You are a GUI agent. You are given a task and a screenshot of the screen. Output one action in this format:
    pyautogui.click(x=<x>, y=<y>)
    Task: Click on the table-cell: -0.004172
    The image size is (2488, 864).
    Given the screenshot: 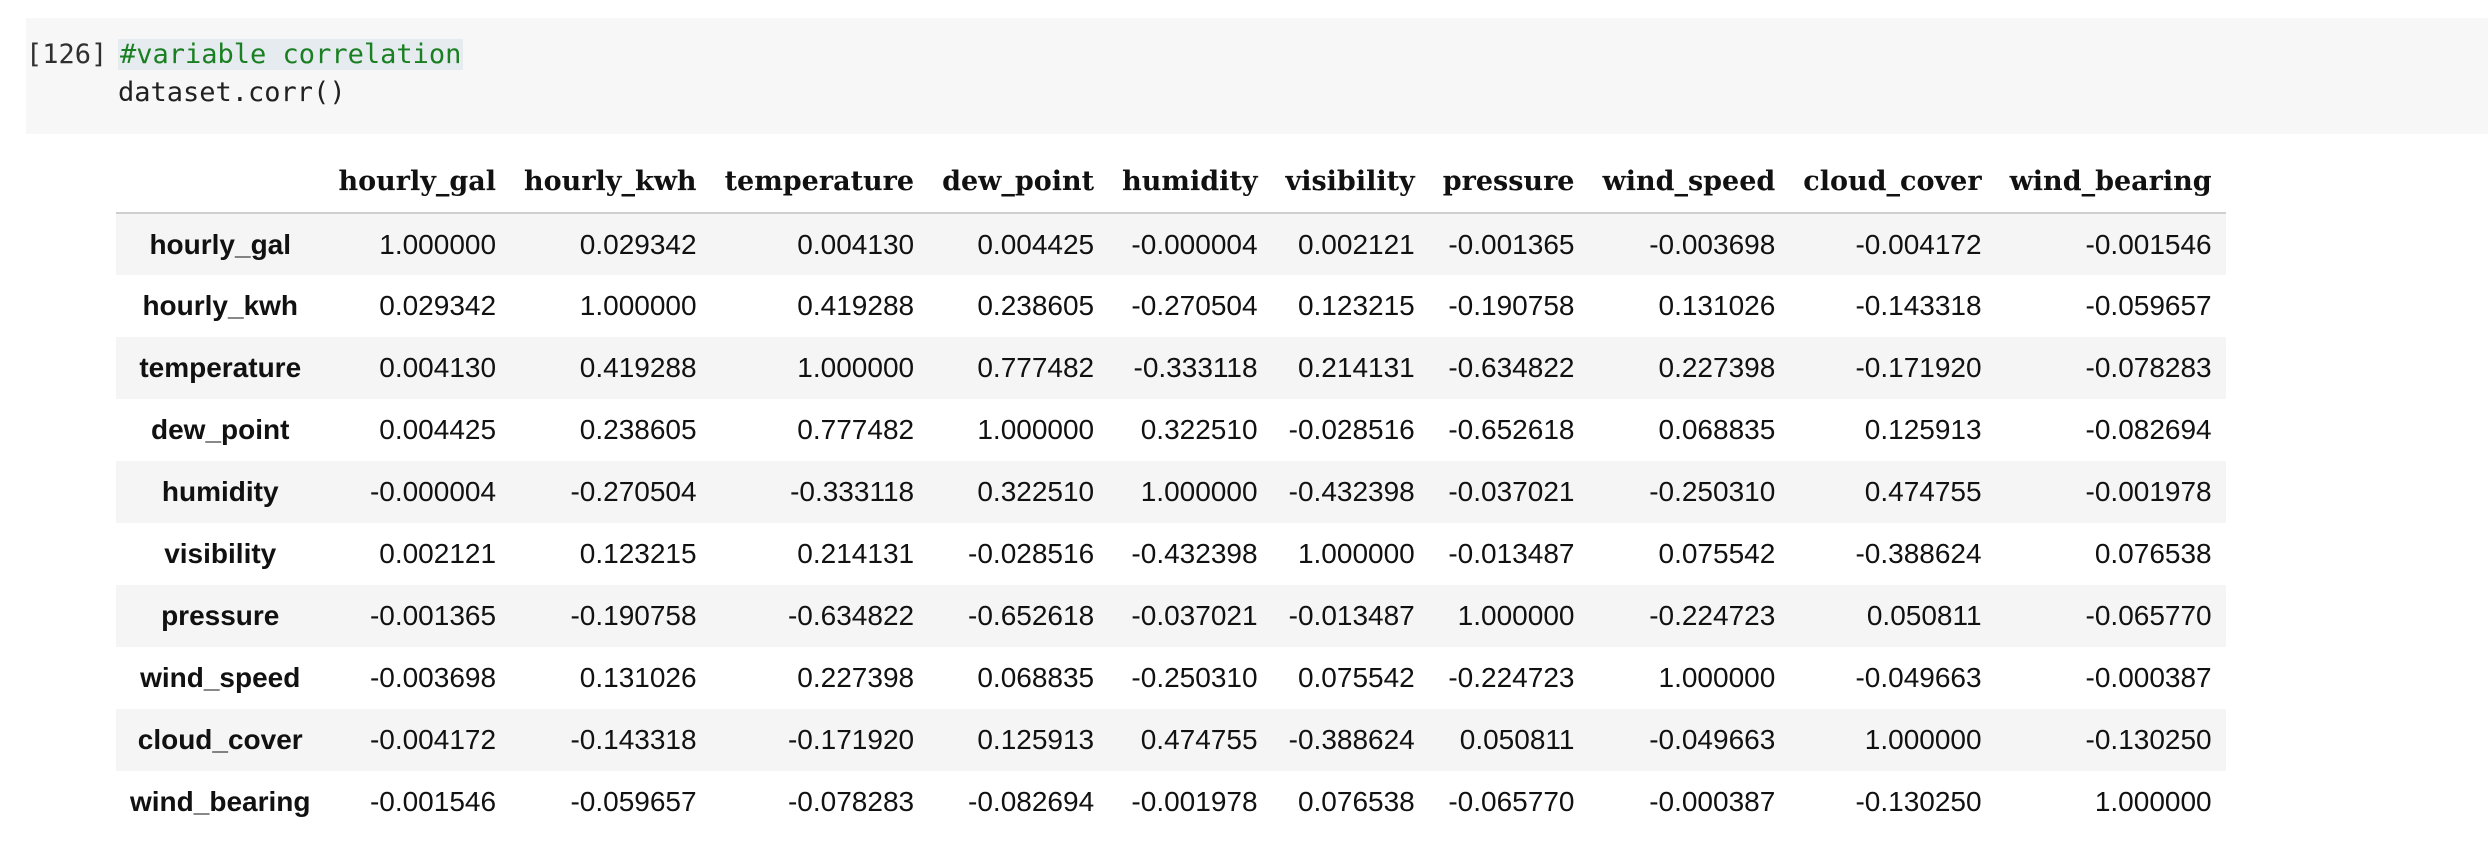 What is the action you would take?
    pyautogui.click(x=433, y=739)
    